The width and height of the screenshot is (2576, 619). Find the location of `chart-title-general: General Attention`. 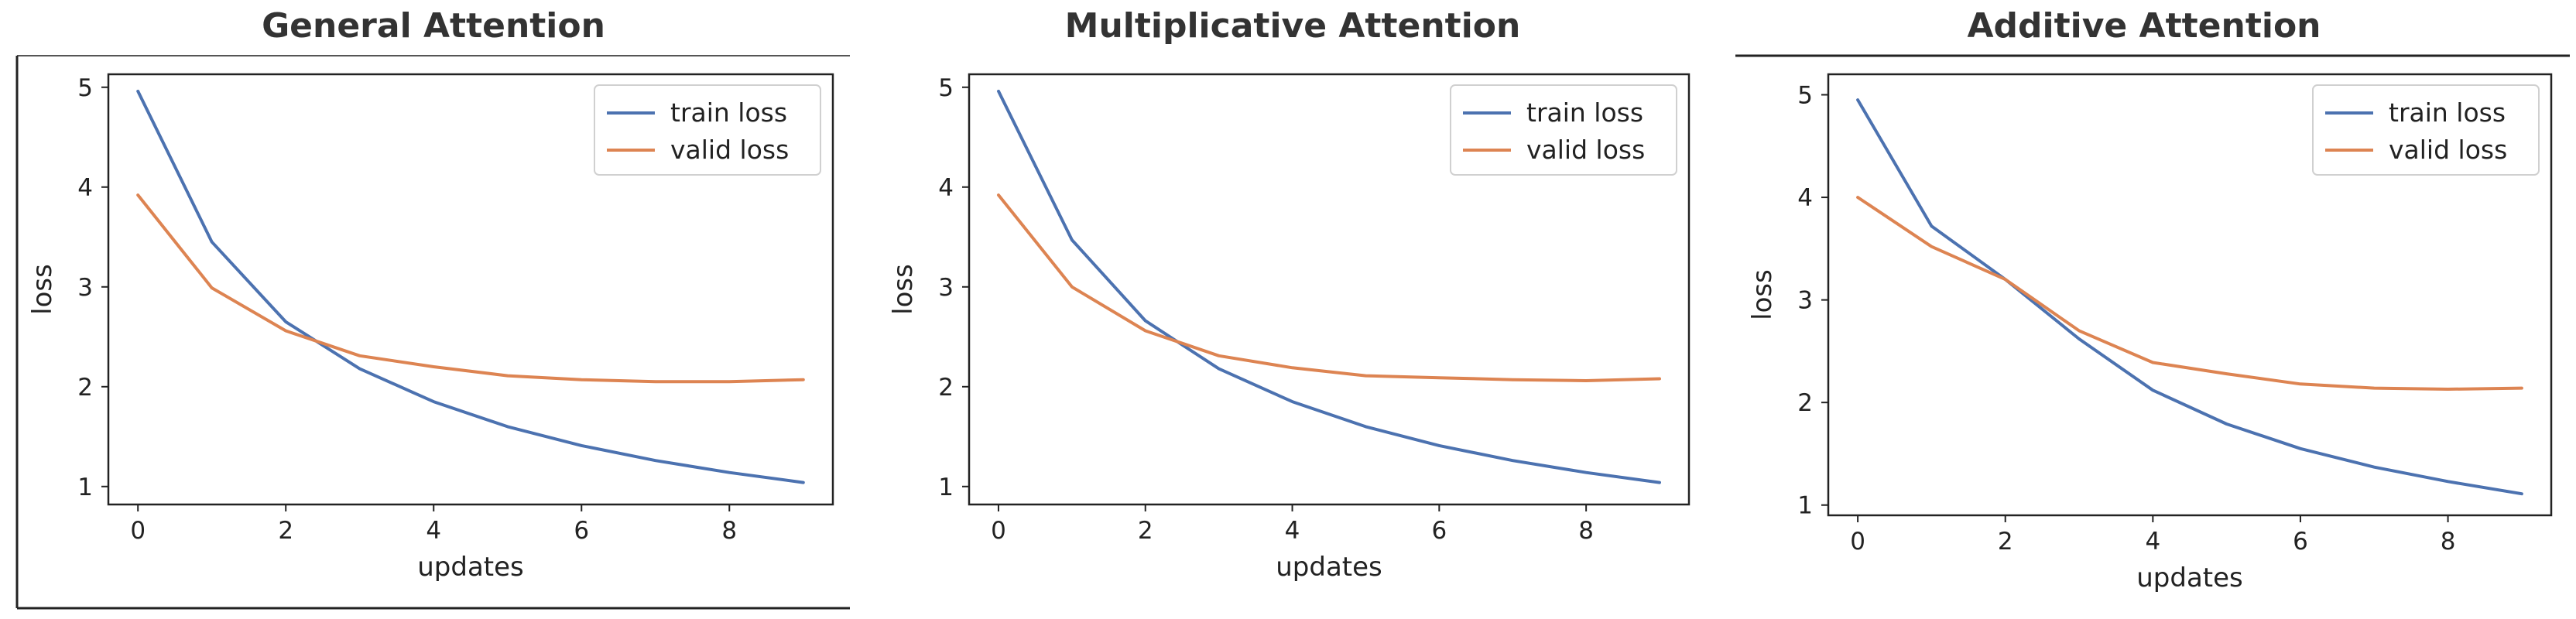

chart-title-general: General Attention is located at coordinates (433, 26).